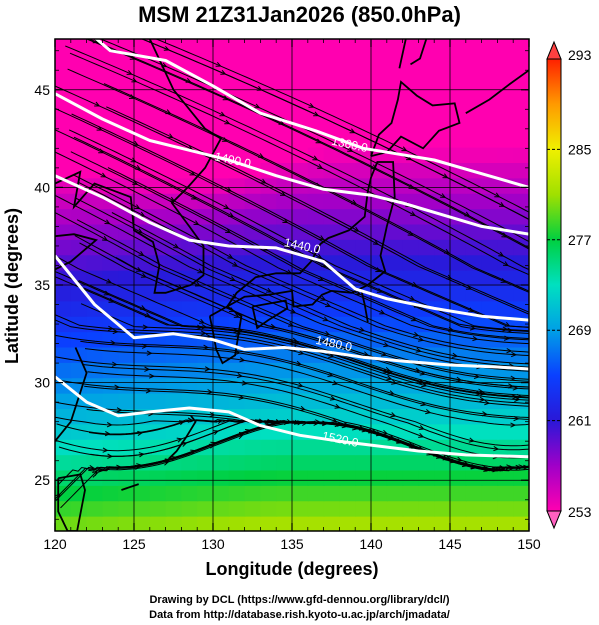  What do you see at coordinates (134, 544) in the screenshot?
I see `x-tick-label: 125` at bounding box center [134, 544].